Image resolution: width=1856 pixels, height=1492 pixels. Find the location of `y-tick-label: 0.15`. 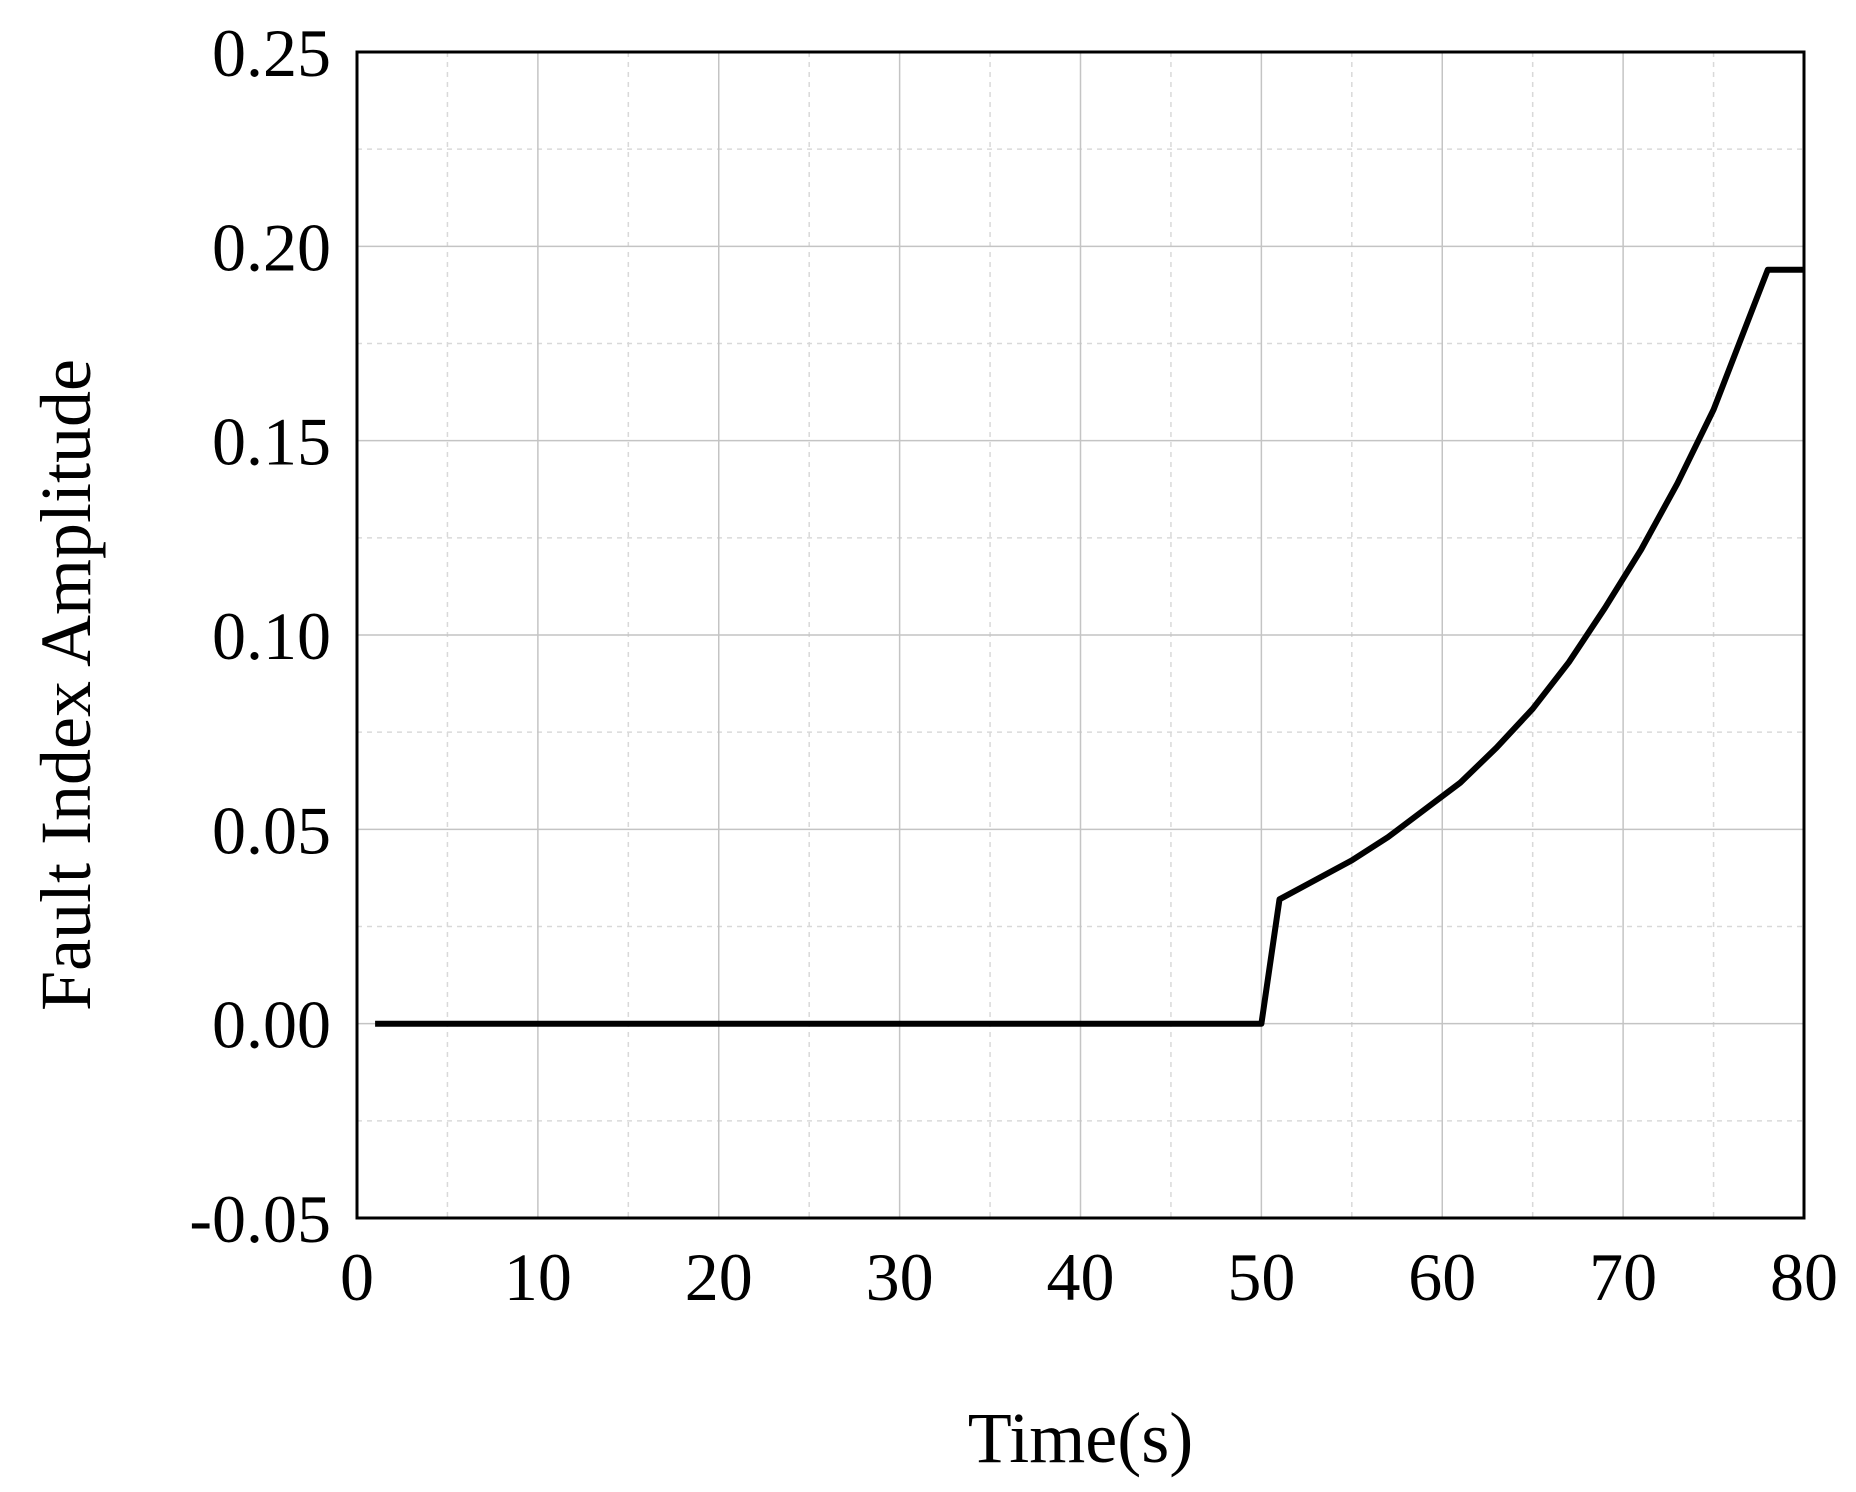

y-tick-label: 0.15 is located at coordinates (271, 442).